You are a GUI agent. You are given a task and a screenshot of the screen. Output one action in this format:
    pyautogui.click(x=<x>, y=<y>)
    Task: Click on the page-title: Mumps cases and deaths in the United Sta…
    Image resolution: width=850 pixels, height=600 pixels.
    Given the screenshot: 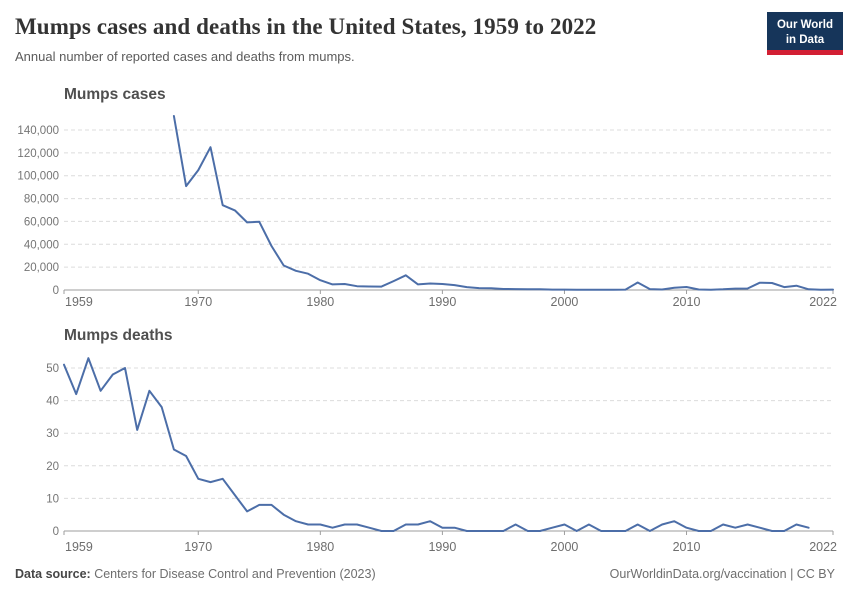 What is the action you would take?
    pyautogui.click(x=306, y=26)
    